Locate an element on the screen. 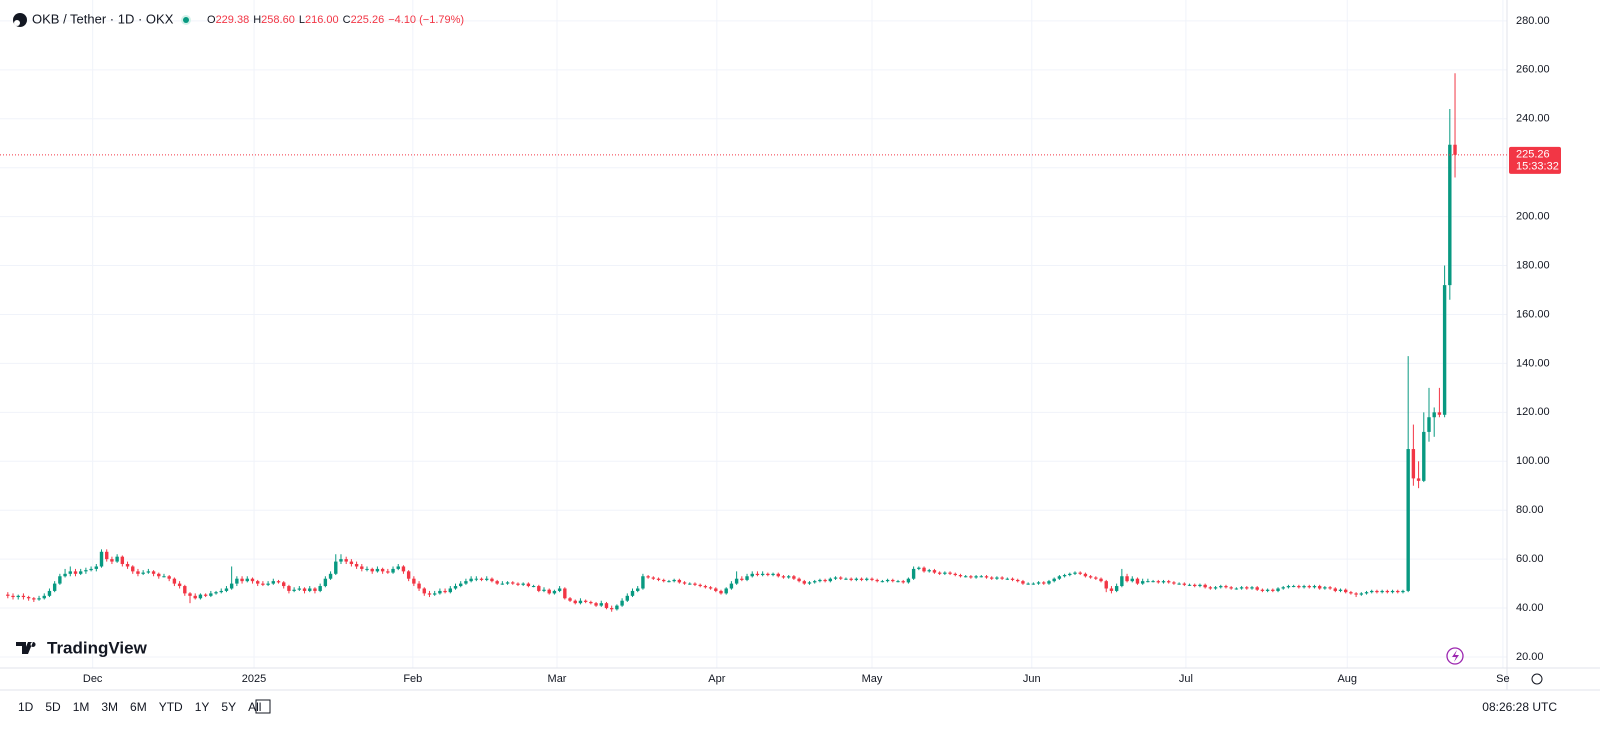 This screenshot has width=1600, height=744. x-tick-label: Jun is located at coordinates (1032, 679).